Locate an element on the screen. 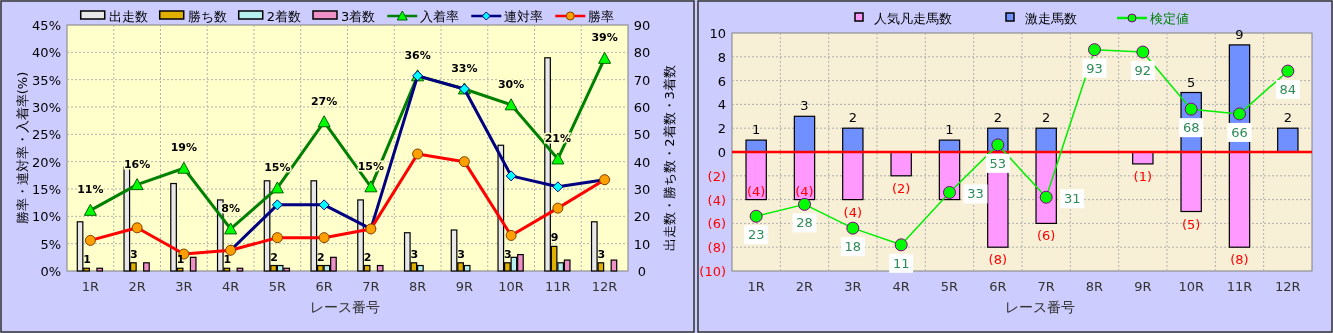 The image size is (1333, 333). data-label: (6) is located at coordinates (1046, 236).